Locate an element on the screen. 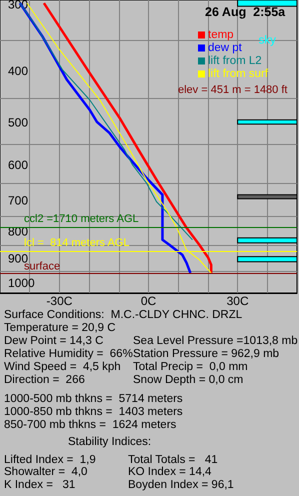 Image resolution: width=299 pixels, height=496 pixels. text: Stability Indices: is located at coordinates (110, 442).